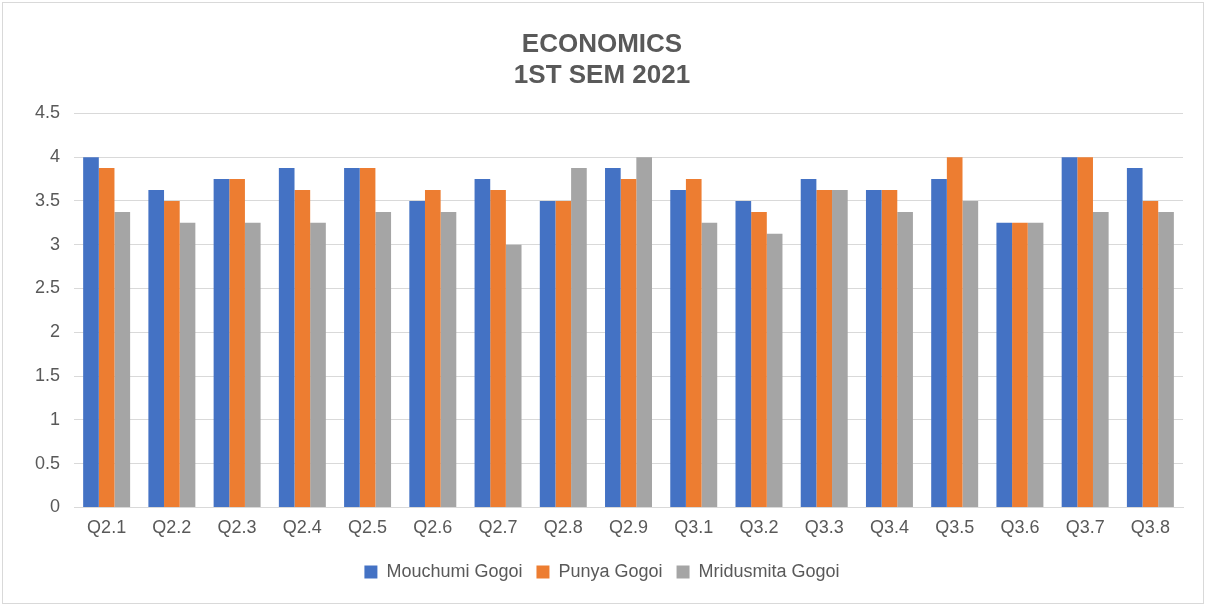  What do you see at coordinates (55, 418) in the screenshot?
I see `y-tick-label: 1` at bounding box center [55, 418].